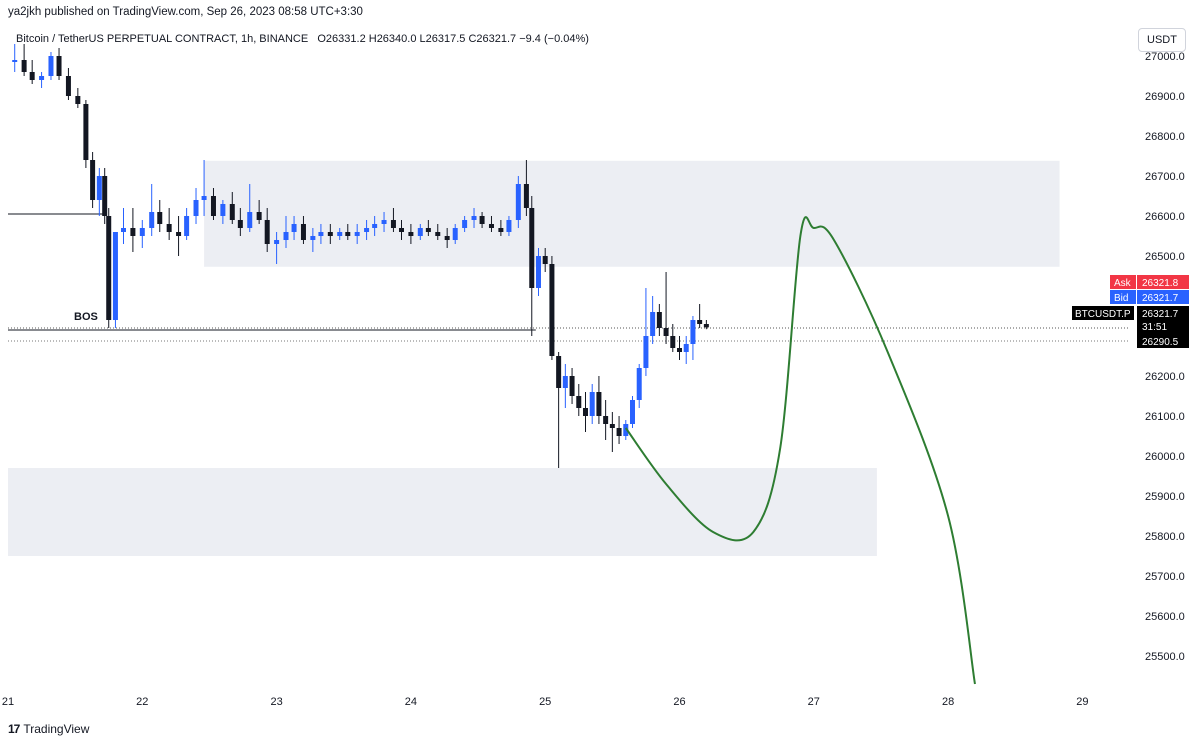 The image size is (1200, 746). Describe the element at coordinates (1163, 297) in the screenshot. I see `bid-tag` at that location.